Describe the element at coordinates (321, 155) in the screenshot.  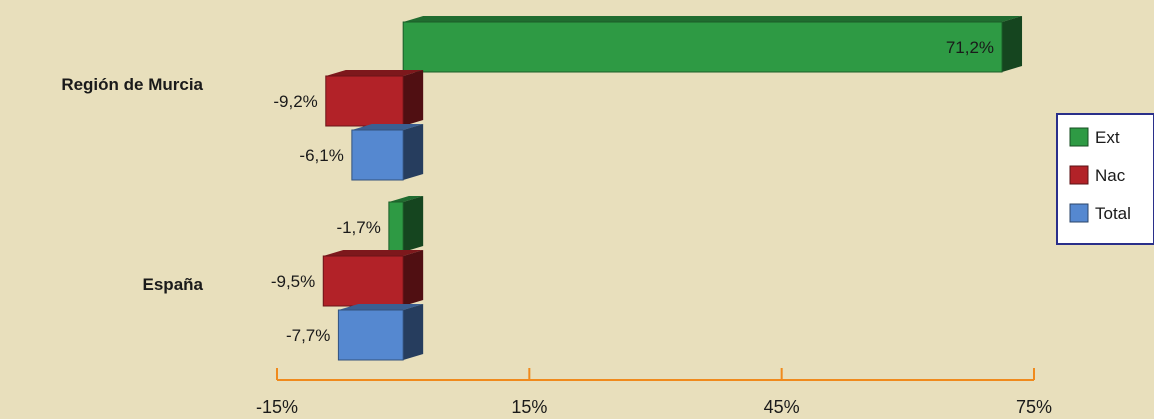
I see `data-label: -6,1%` at that location.